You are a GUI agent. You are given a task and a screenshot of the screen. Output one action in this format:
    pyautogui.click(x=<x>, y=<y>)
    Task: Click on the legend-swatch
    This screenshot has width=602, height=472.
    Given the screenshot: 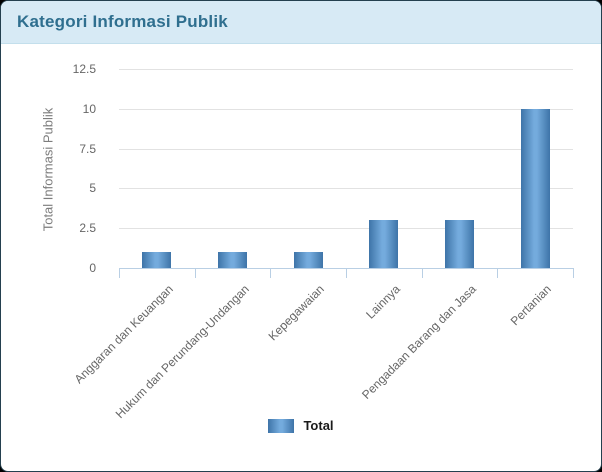 What is the action you would take?
    pyautogui.click(x=281, y=425)
    